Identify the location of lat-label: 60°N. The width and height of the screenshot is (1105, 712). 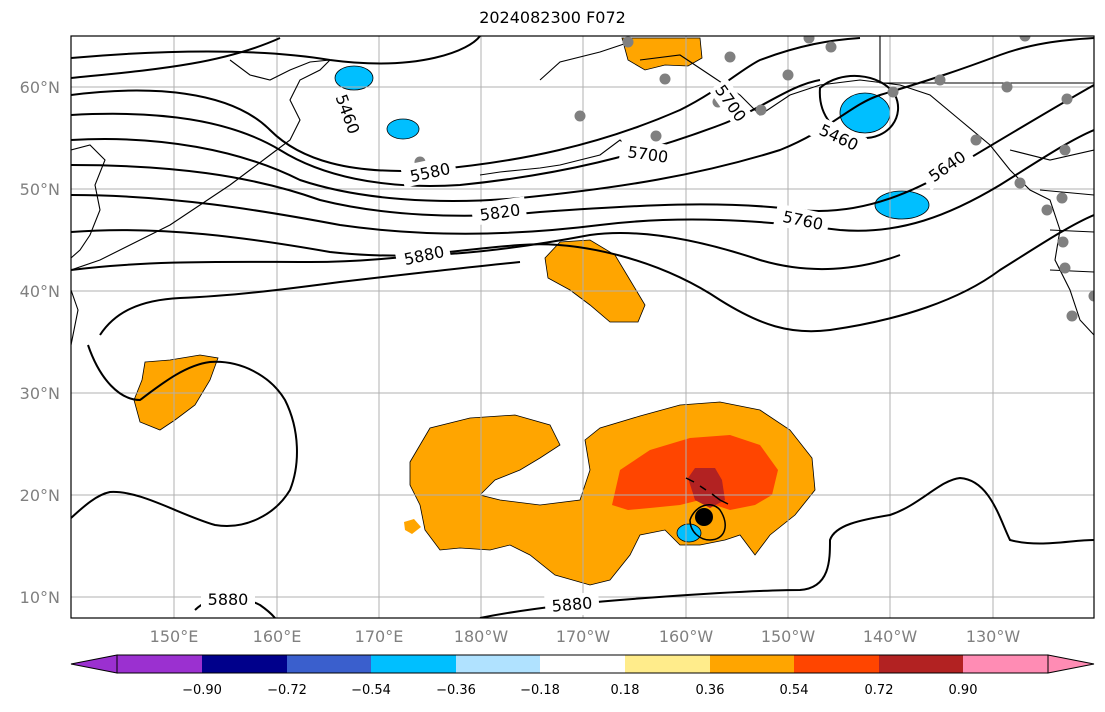
(40, 87).